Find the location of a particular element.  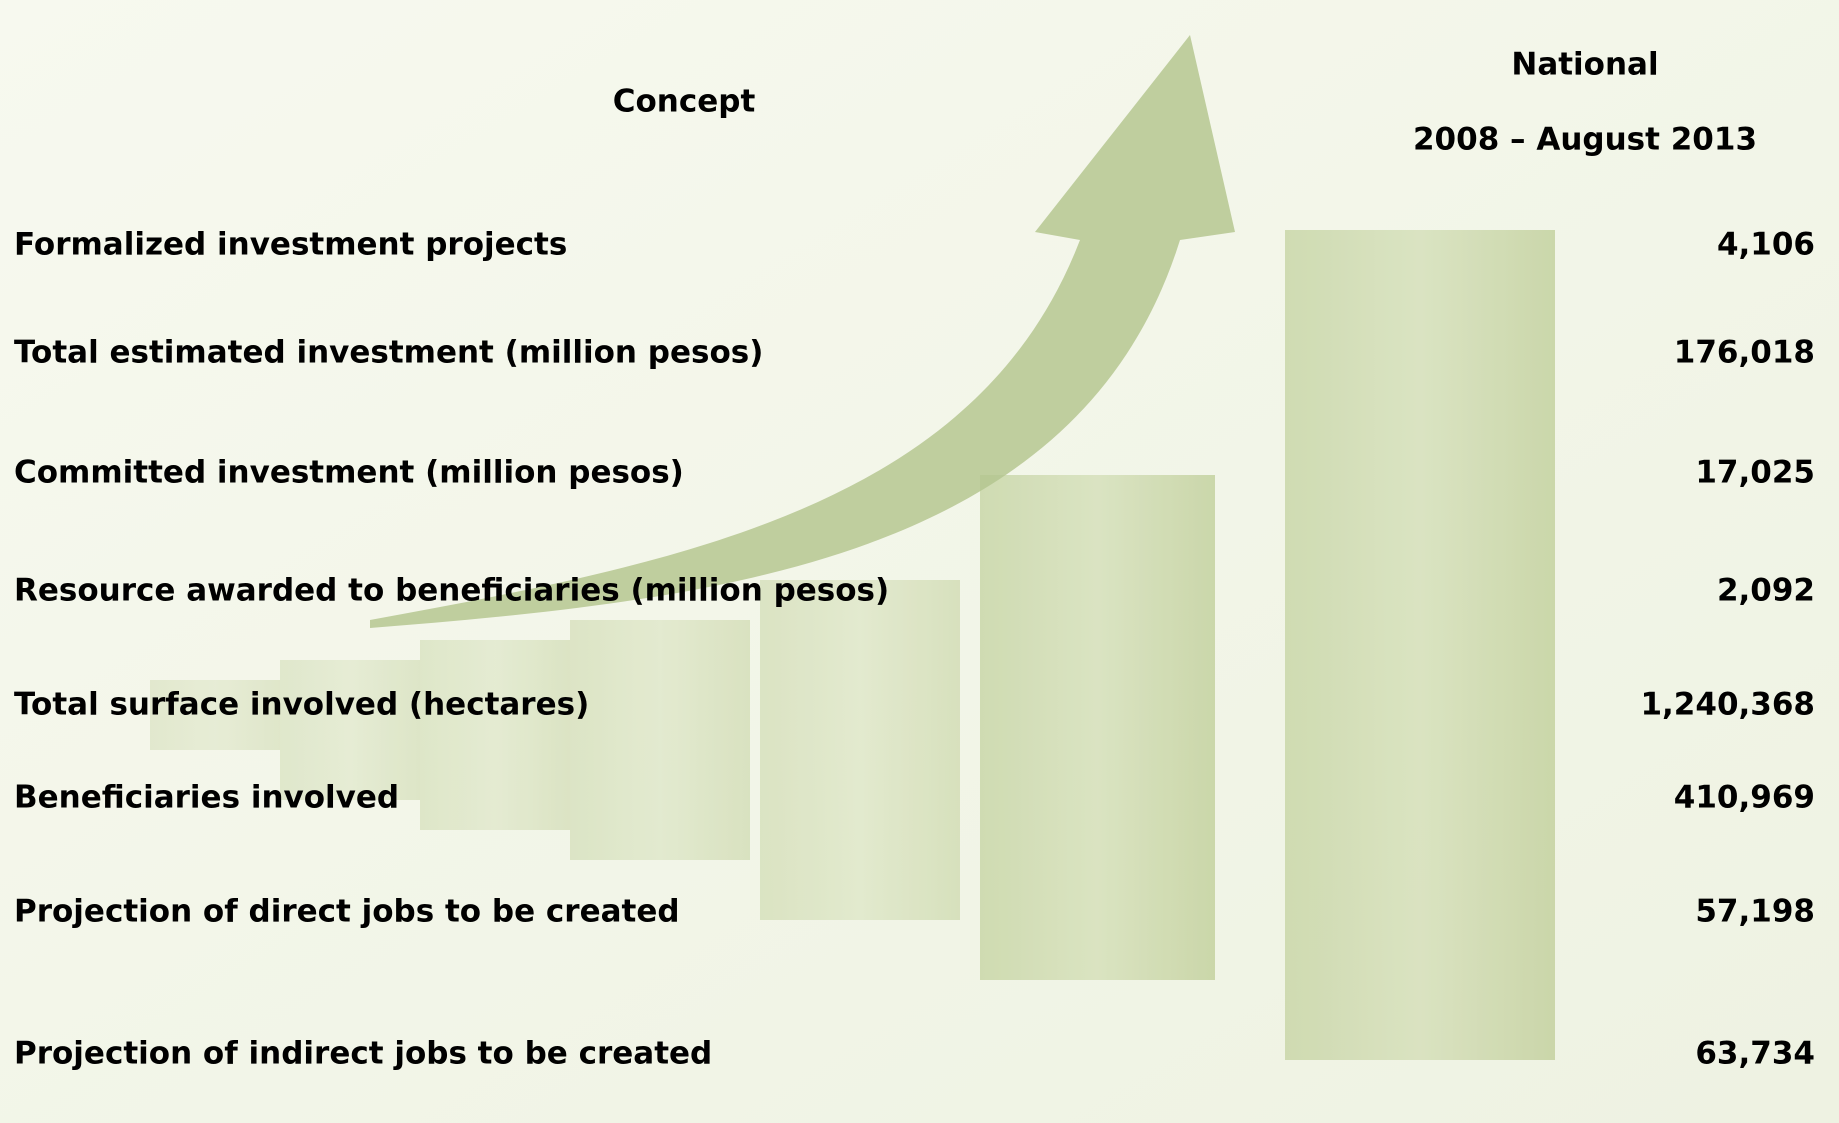

header-period: 2008 – August 2013 is located at coordinates (1585, 140).